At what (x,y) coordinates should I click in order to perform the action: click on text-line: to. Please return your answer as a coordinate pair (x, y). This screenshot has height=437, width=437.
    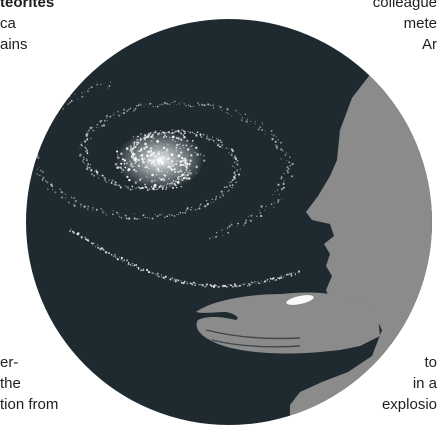
    Looking at the image, I should click on (430, 362).